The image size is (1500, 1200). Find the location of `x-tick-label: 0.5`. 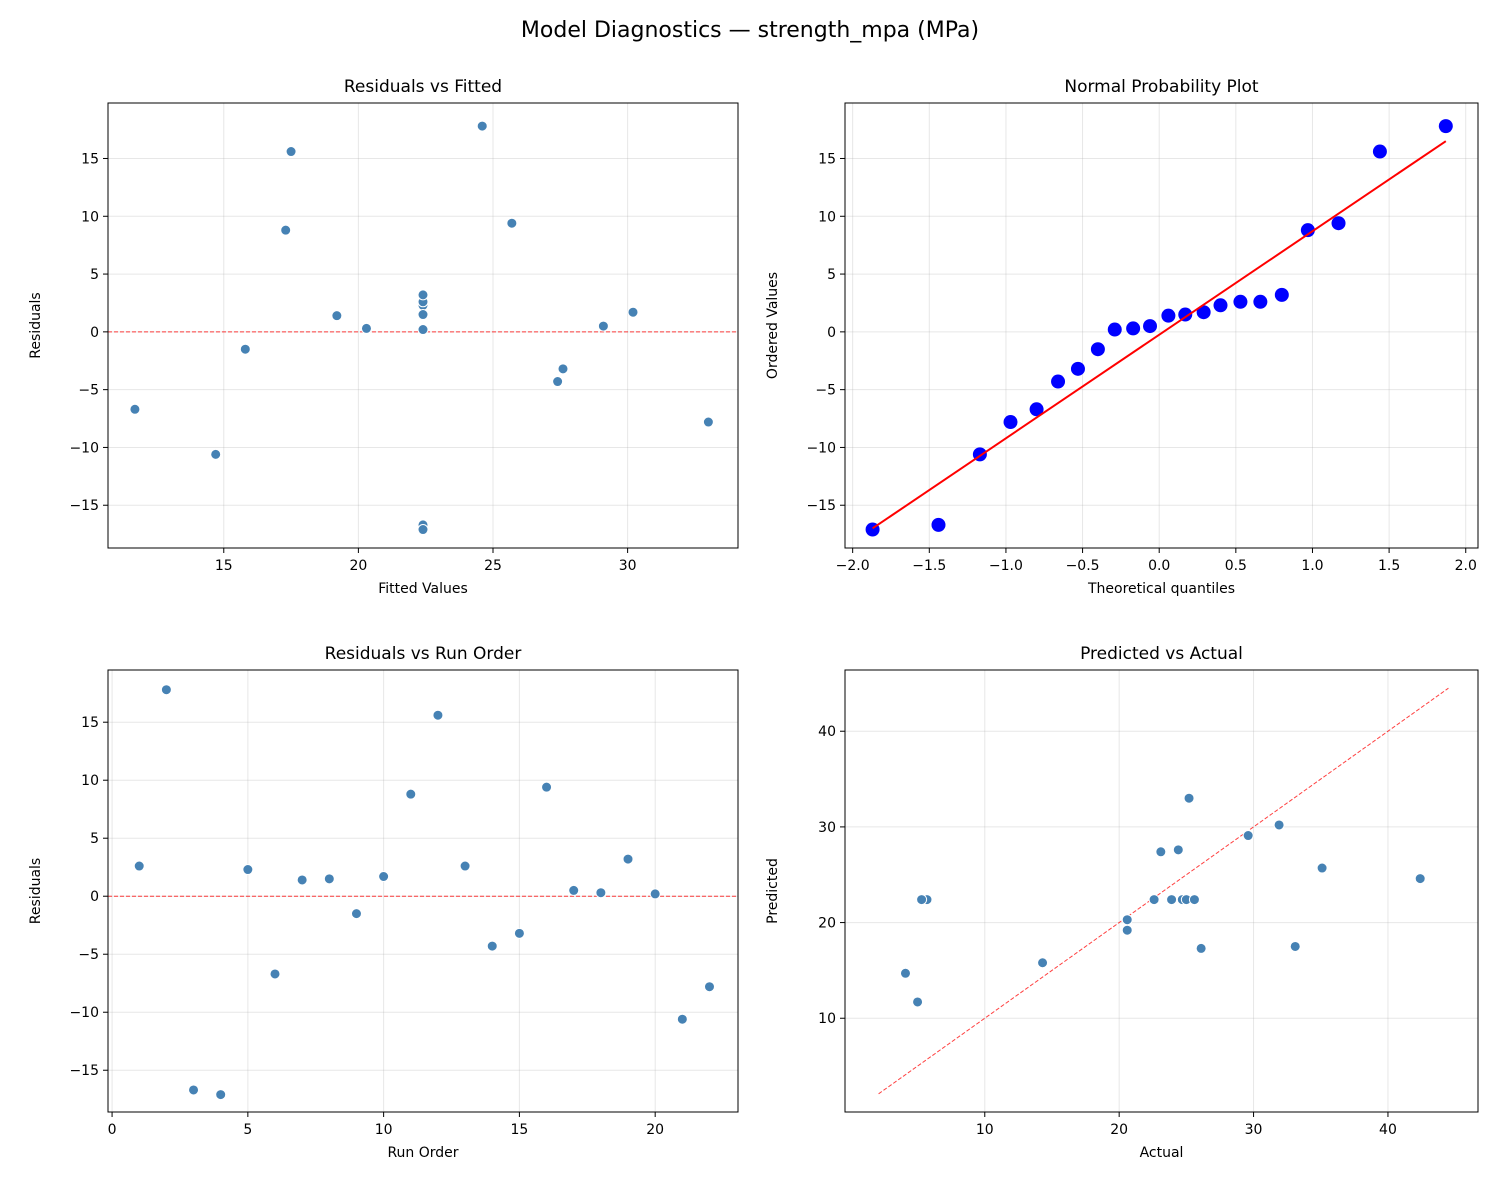

x-tick-label: 0.5 is located at coordinates (1236, 566).